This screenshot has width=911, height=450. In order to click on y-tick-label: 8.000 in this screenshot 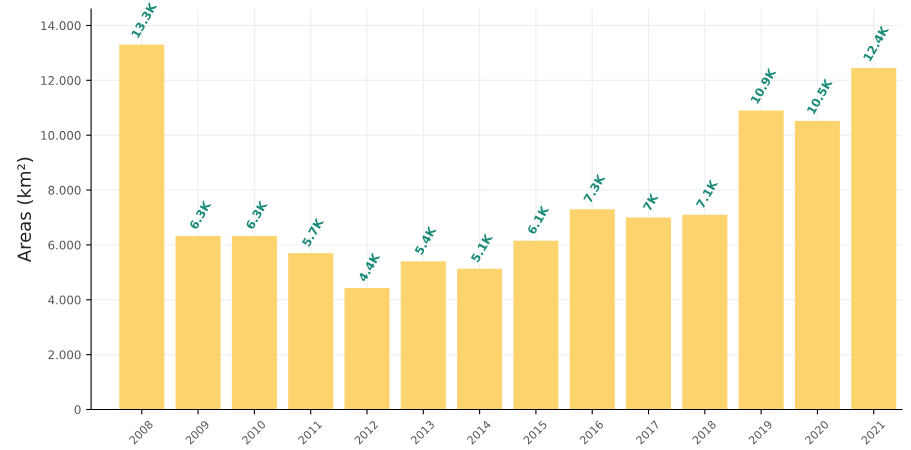, I will do `click(64, 190)`.